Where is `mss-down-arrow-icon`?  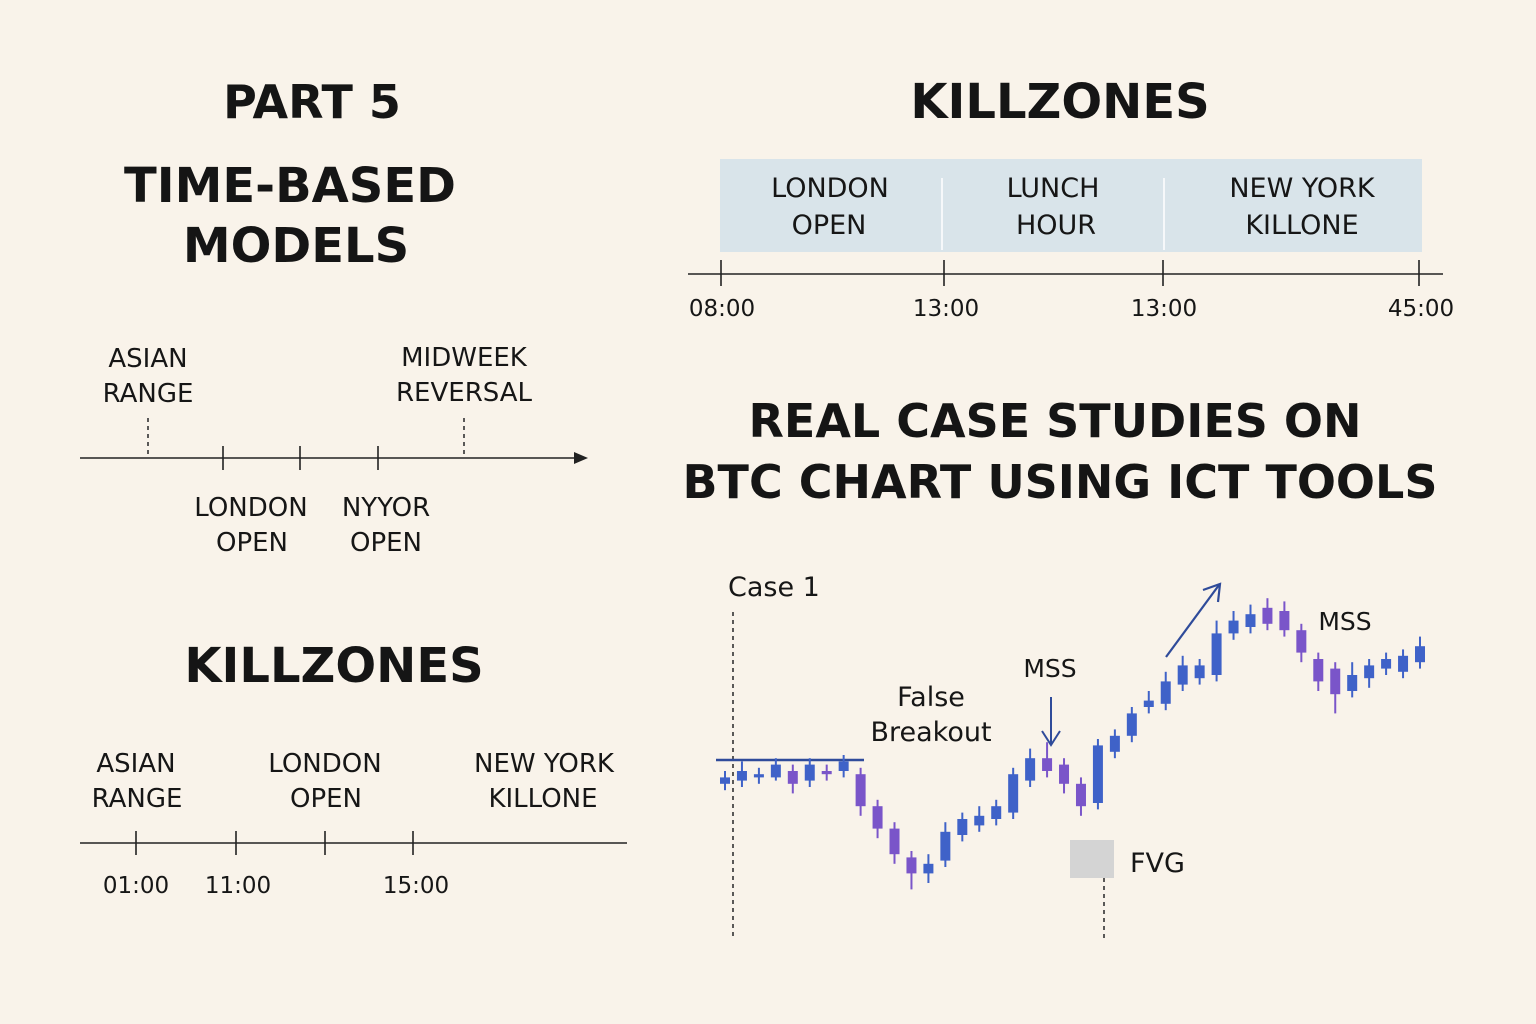
mss-down-arrow-icon is located at coordinates (1051, 722).